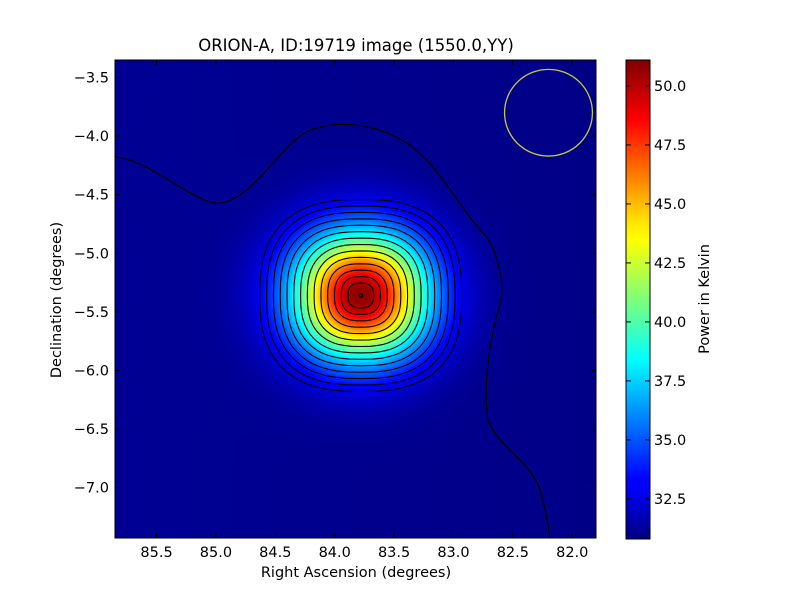 The width and height of the screenshot is (800, 600). Describe the element at coordinates (670, 382) in the screenshot. I see `colorbar-tick-label: 37.5` at that location.